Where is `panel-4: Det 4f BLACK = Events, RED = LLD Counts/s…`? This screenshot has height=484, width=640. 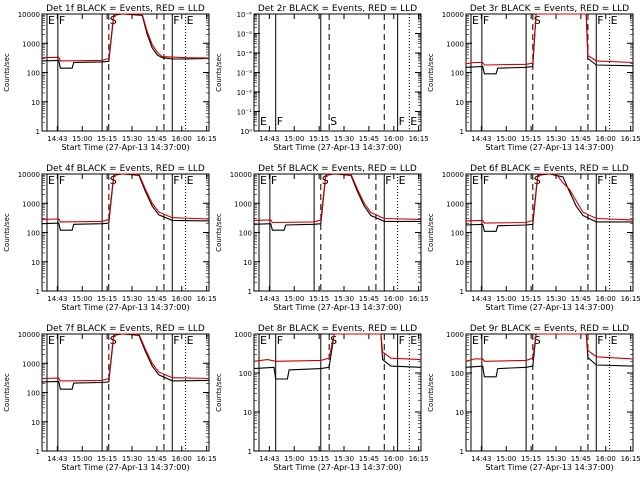 panel-4: Det 4f BLACK = Events, RED = LLD Counts/s… is located at coordinates (110, 238).